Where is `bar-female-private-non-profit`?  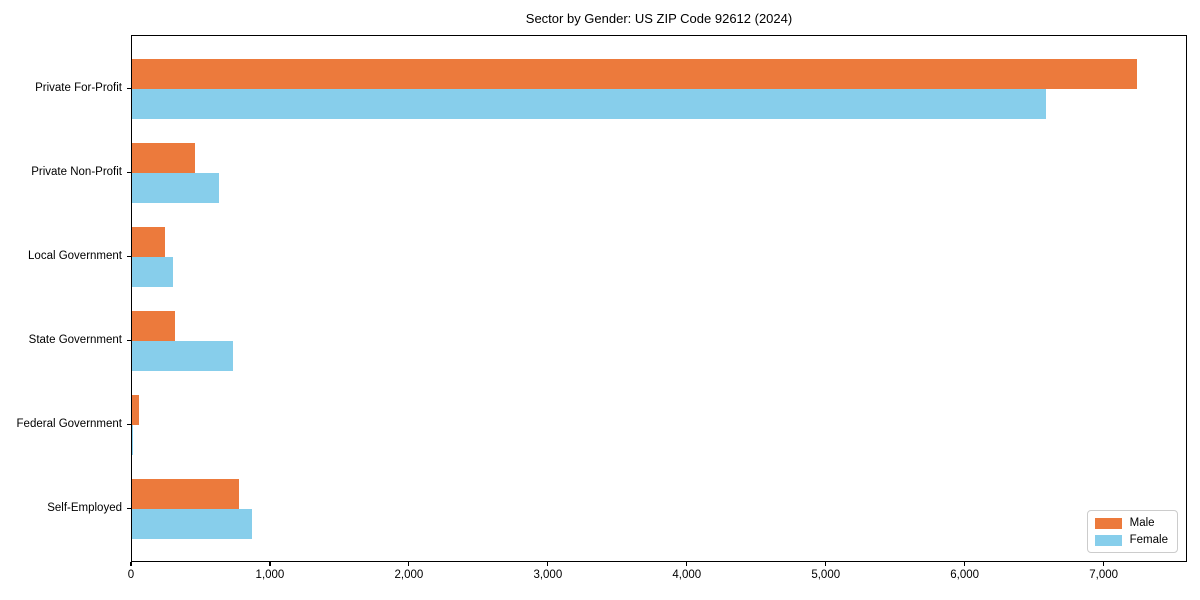 bar-female-private-non-profit is located at coordinates (175, 188).